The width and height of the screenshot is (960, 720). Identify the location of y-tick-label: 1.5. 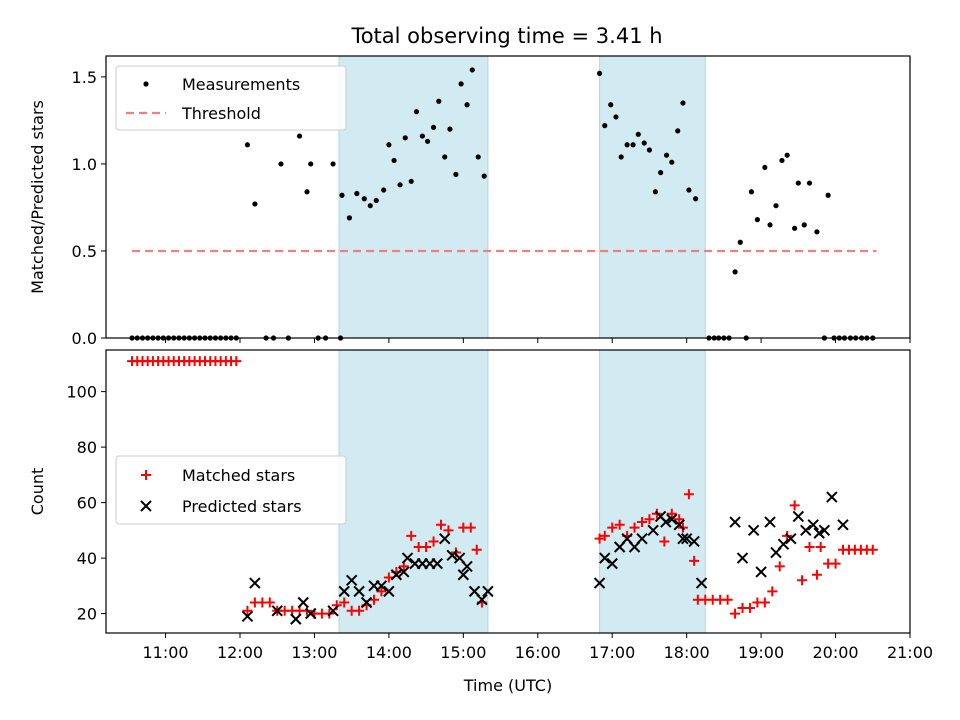
(84, 77).